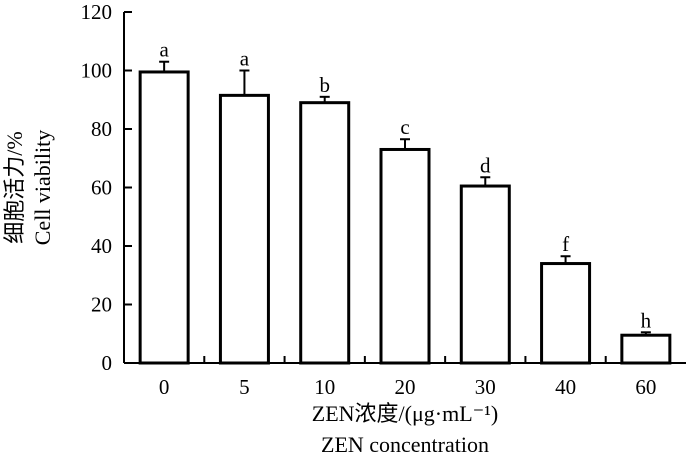  Describe the element at coordinates (485, 387) in the screenshot. I see `x-tick-label: 30` at that location.